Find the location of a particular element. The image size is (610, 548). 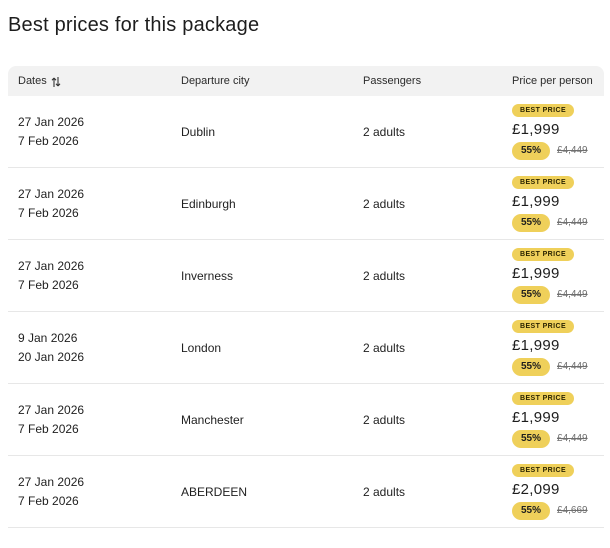

departure-city-cell: ABERDEEN is located at coordinates (214, 491).